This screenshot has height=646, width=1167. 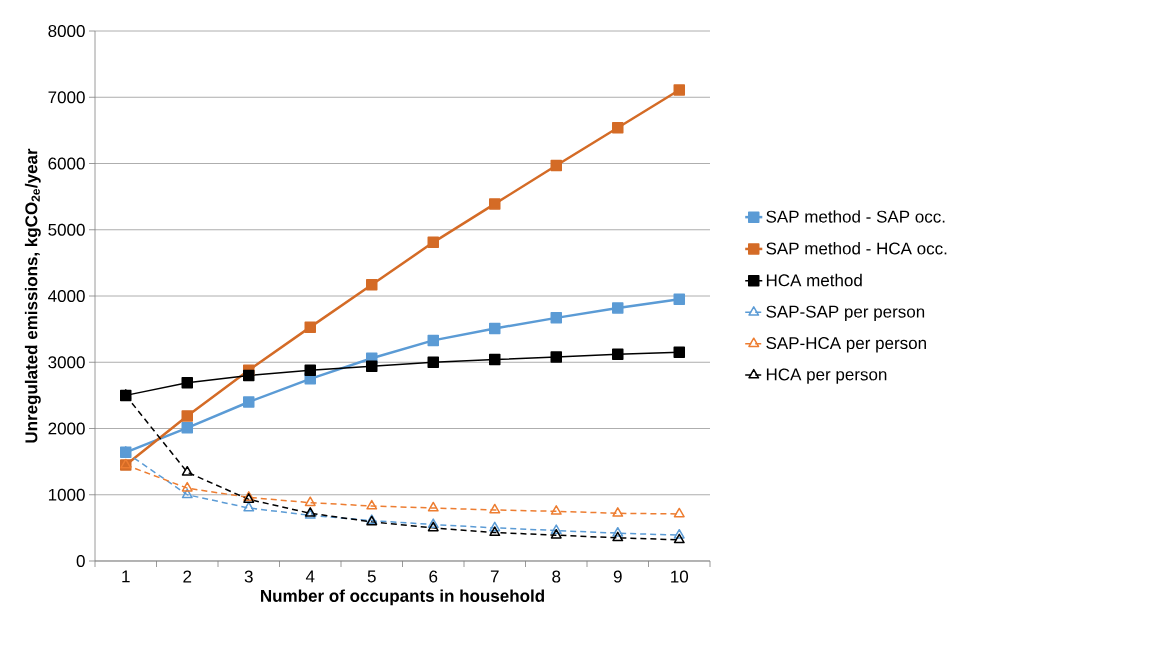 What do you see at coordinates (403, 597) in the screenshot?
I see `x-axis-title: Number of occupants in household` at bounding box center [403, 597].